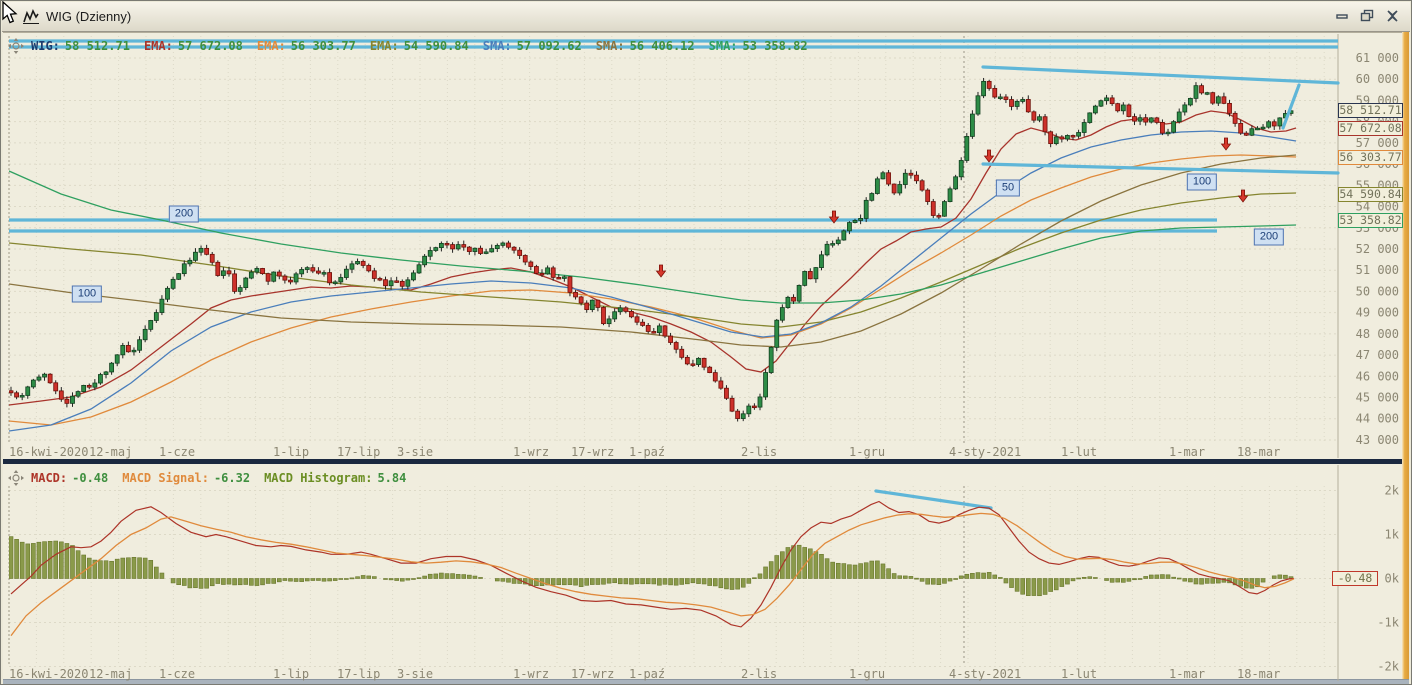 The height and width of the screenshot is (685, 1412). Describe the element at coordinates (662, 46) in the screenshot. I see `legend-value: 56 406.12` at that location.